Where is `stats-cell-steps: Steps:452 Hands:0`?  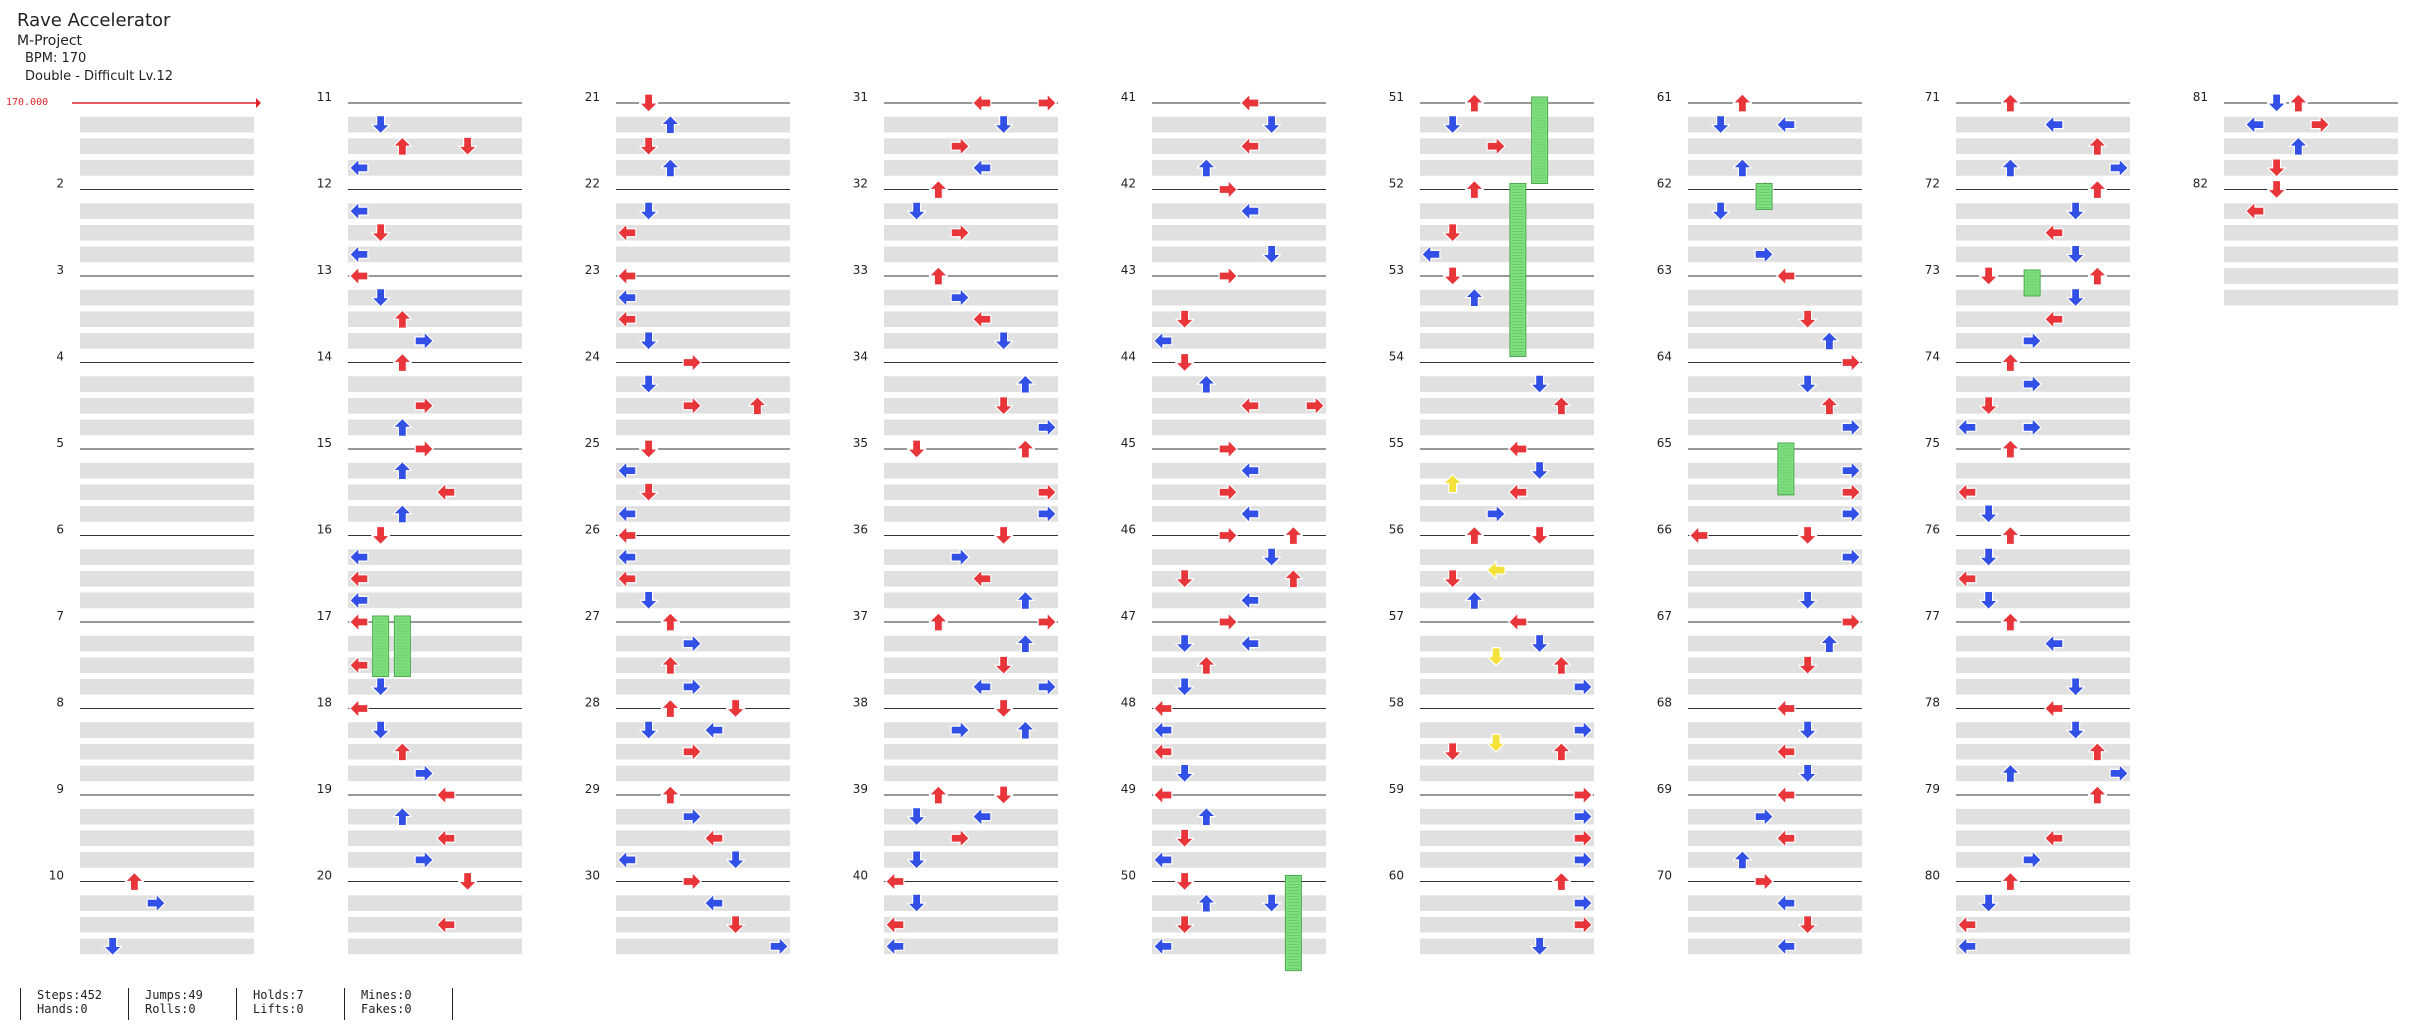 stats-cell-steps: Steps:452 Hands:0 is located at coordinates (73, 1004).